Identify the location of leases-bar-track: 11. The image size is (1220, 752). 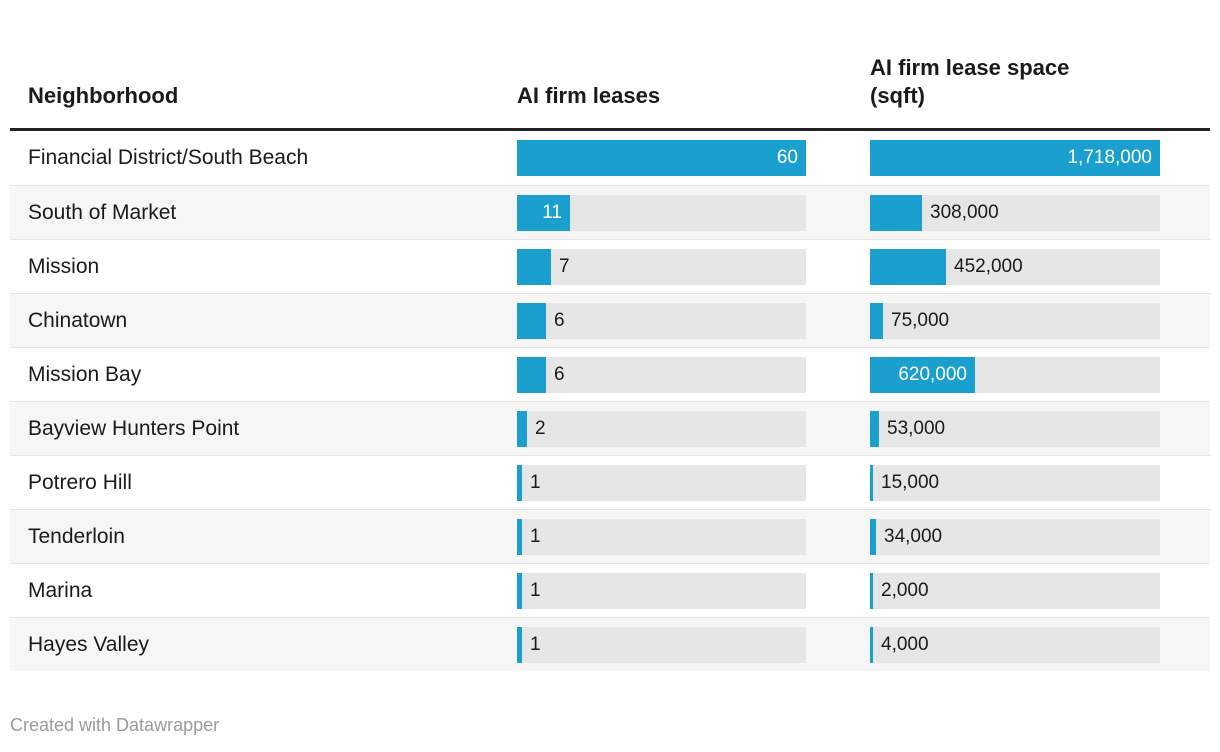
(661, 212).